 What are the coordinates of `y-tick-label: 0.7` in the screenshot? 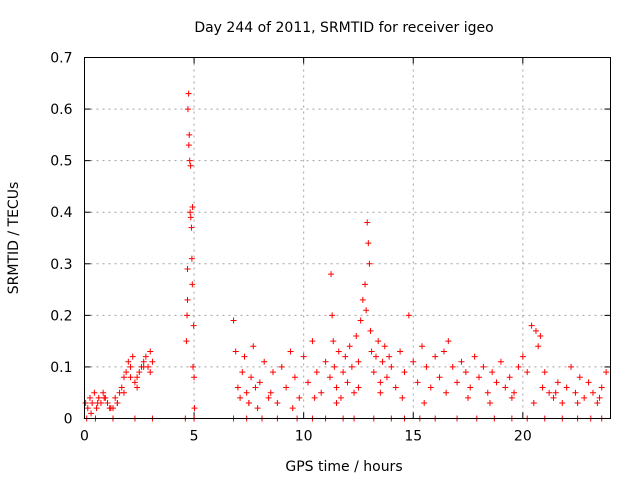 It's located at (61, 59).